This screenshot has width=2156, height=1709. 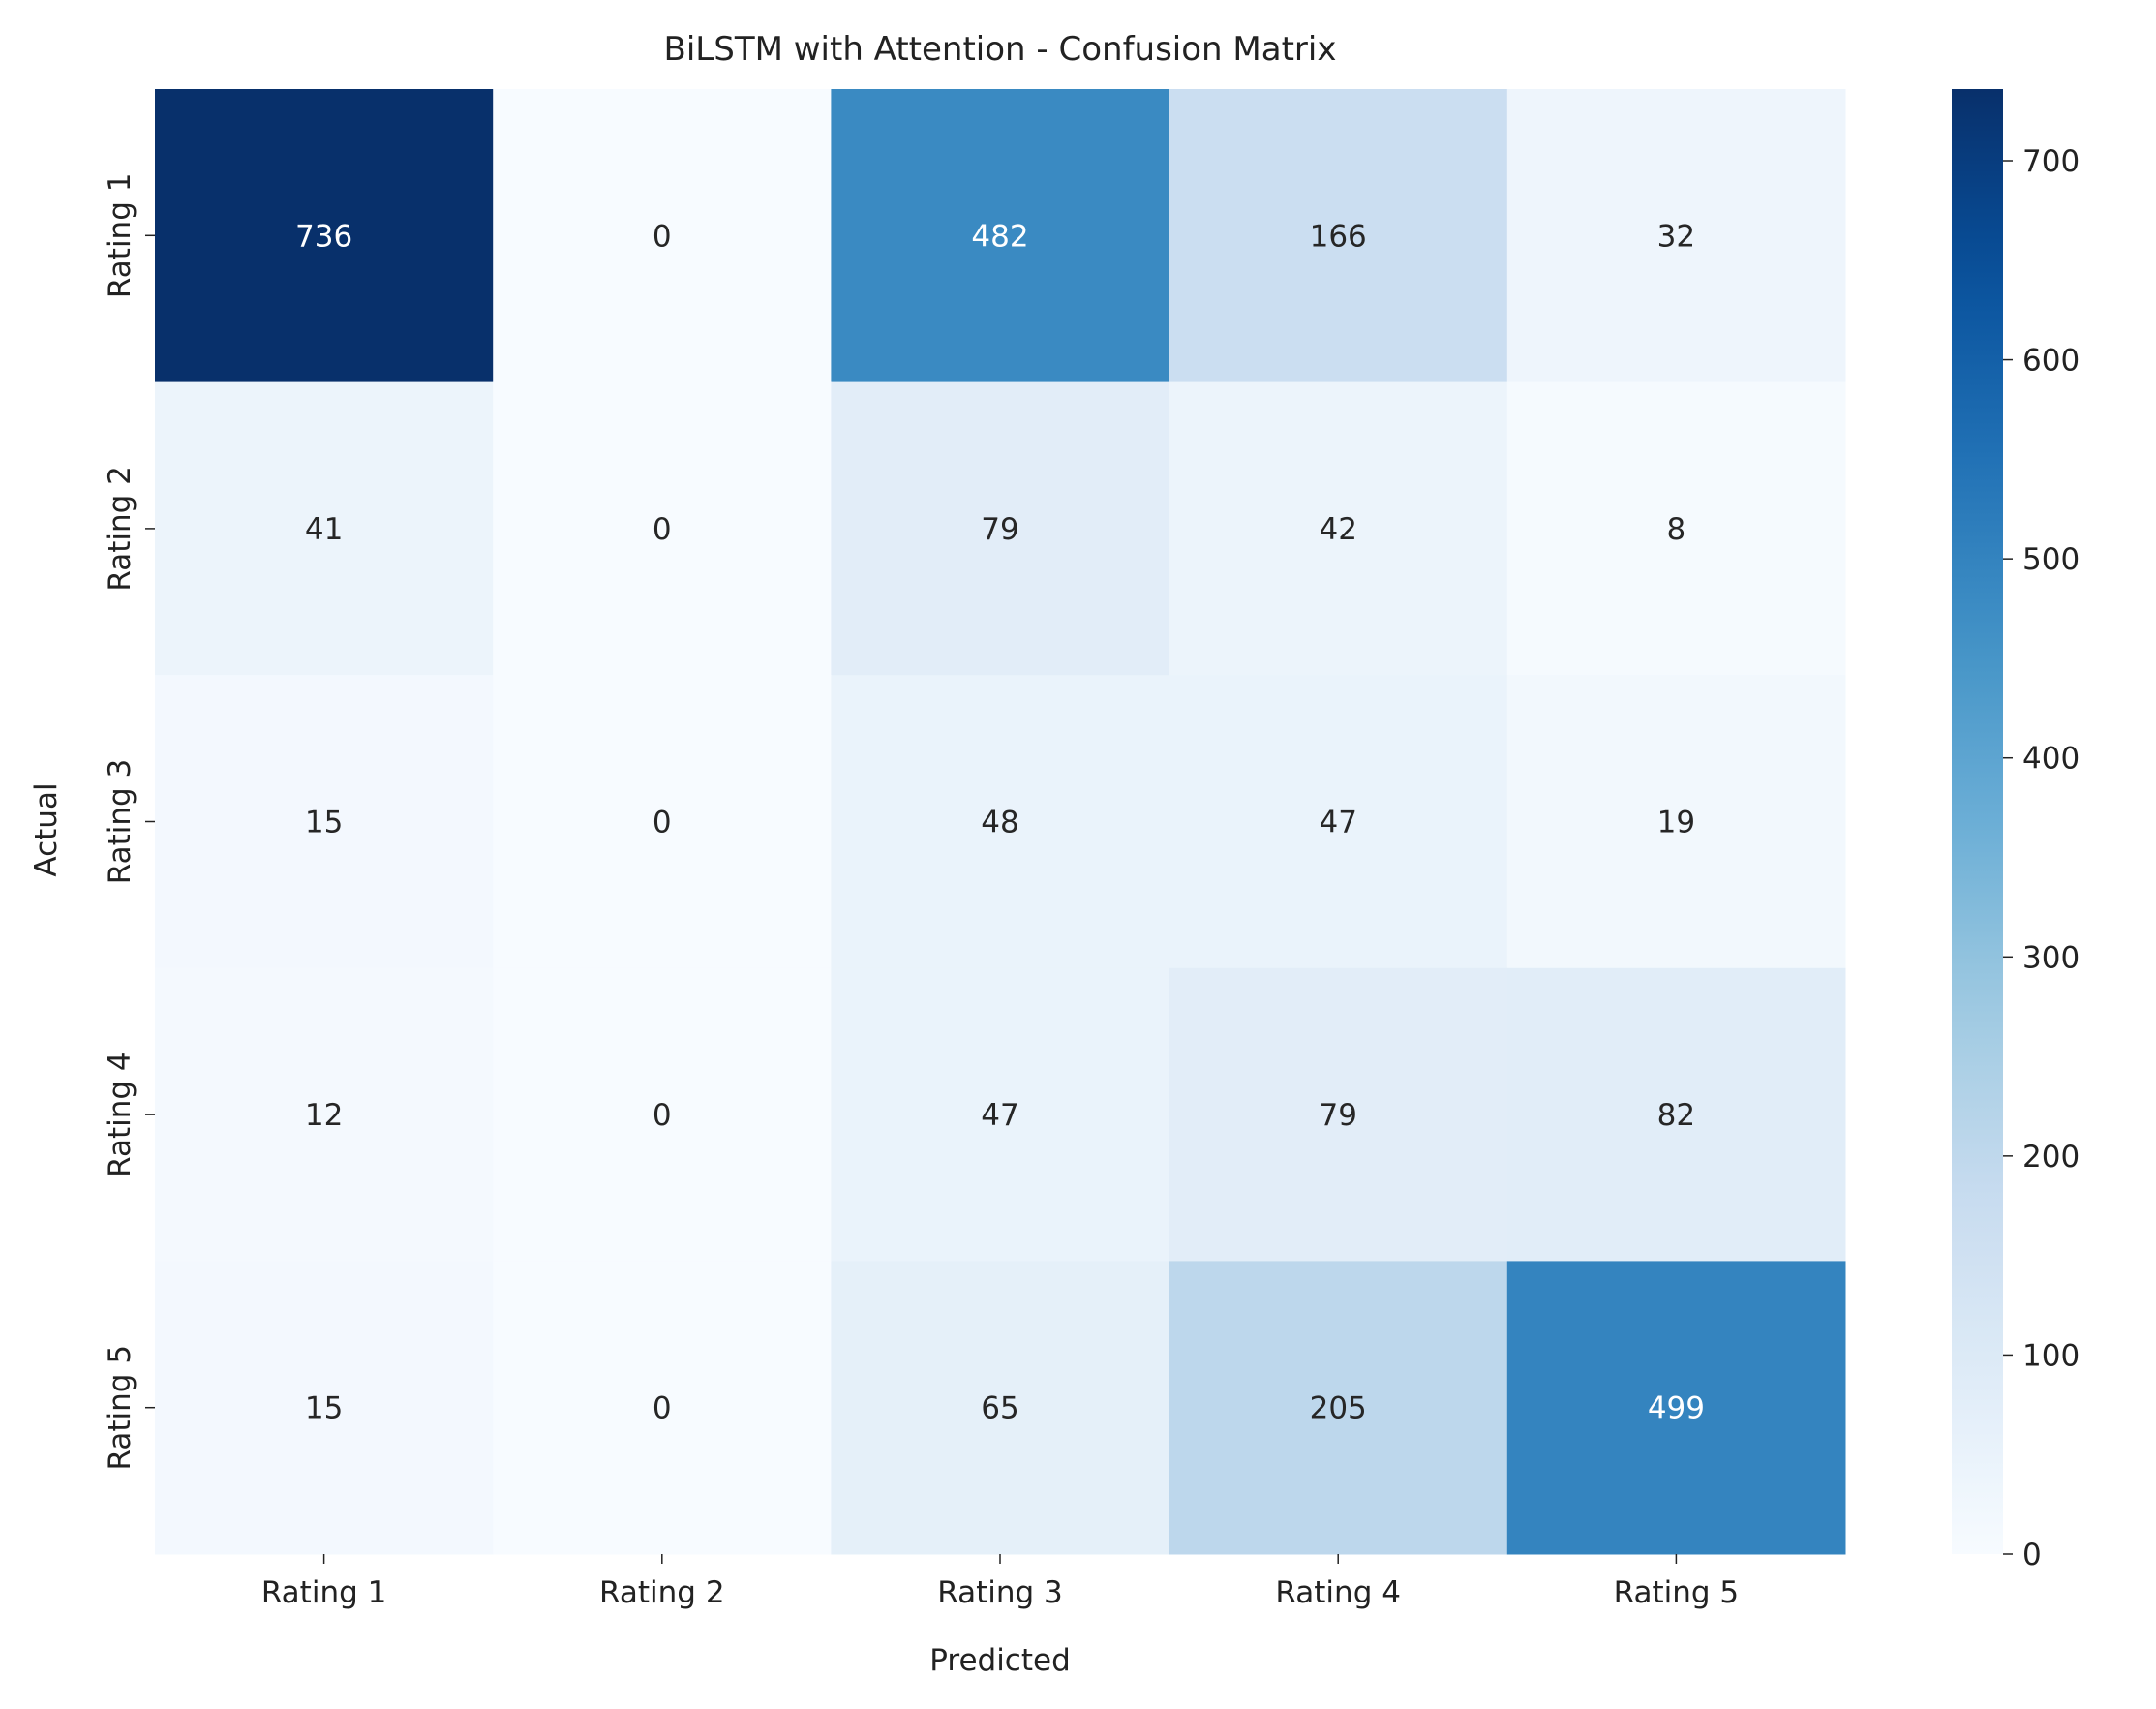 What do you see at coordinates (47, 829) in the screenshot?
I see `y-axis-label: Actual` at bounding box center [47, 829].